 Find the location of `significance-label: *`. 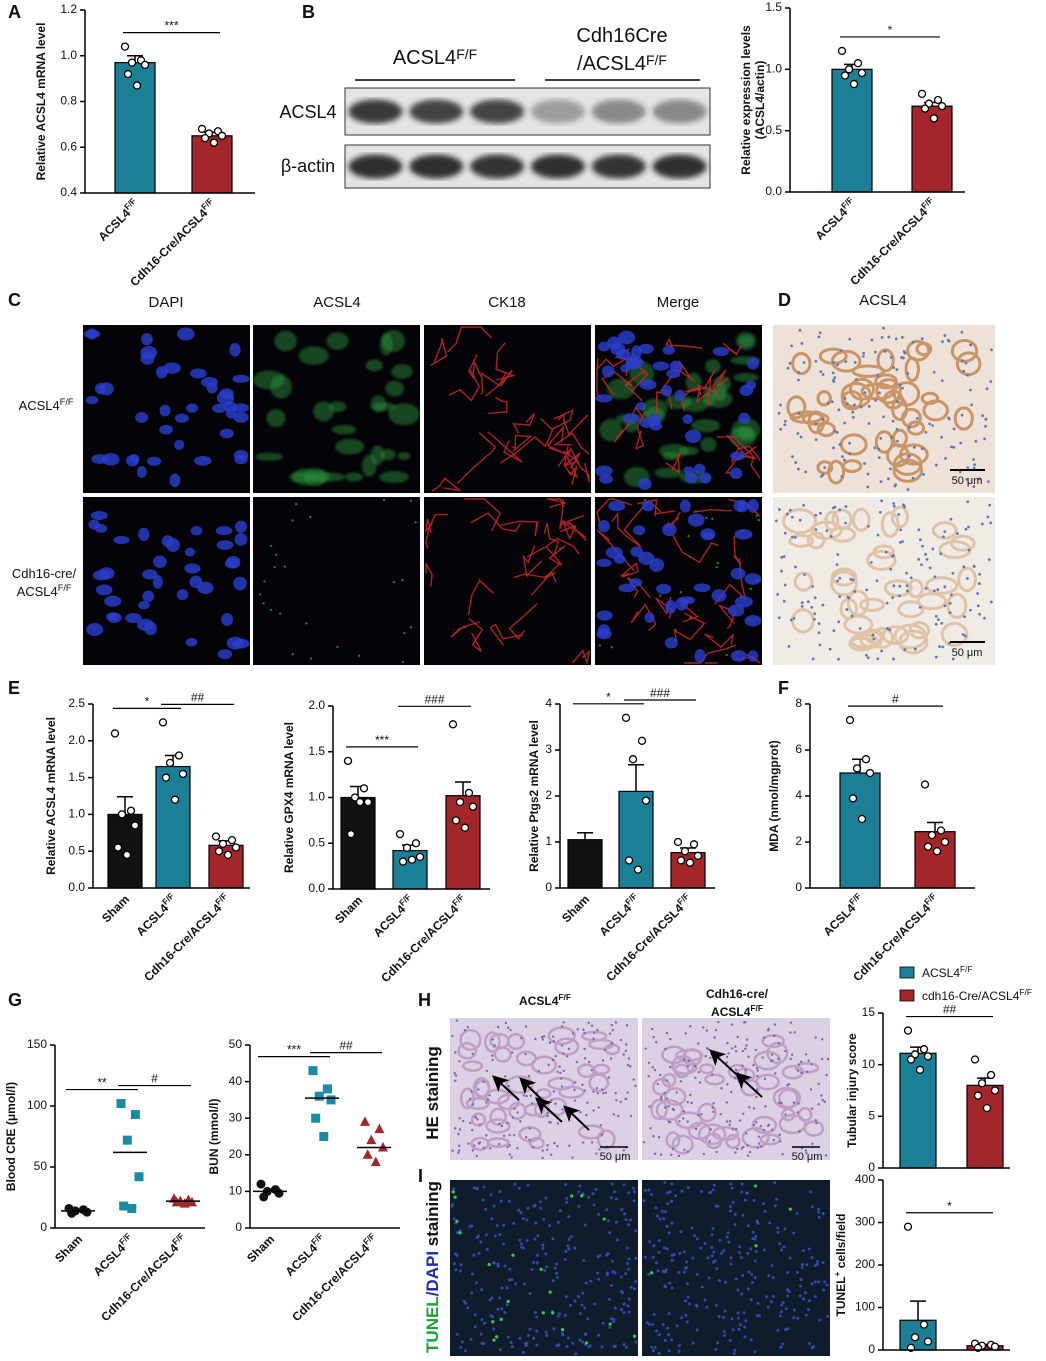

significance-label: * is located at coordinates (147, 701).